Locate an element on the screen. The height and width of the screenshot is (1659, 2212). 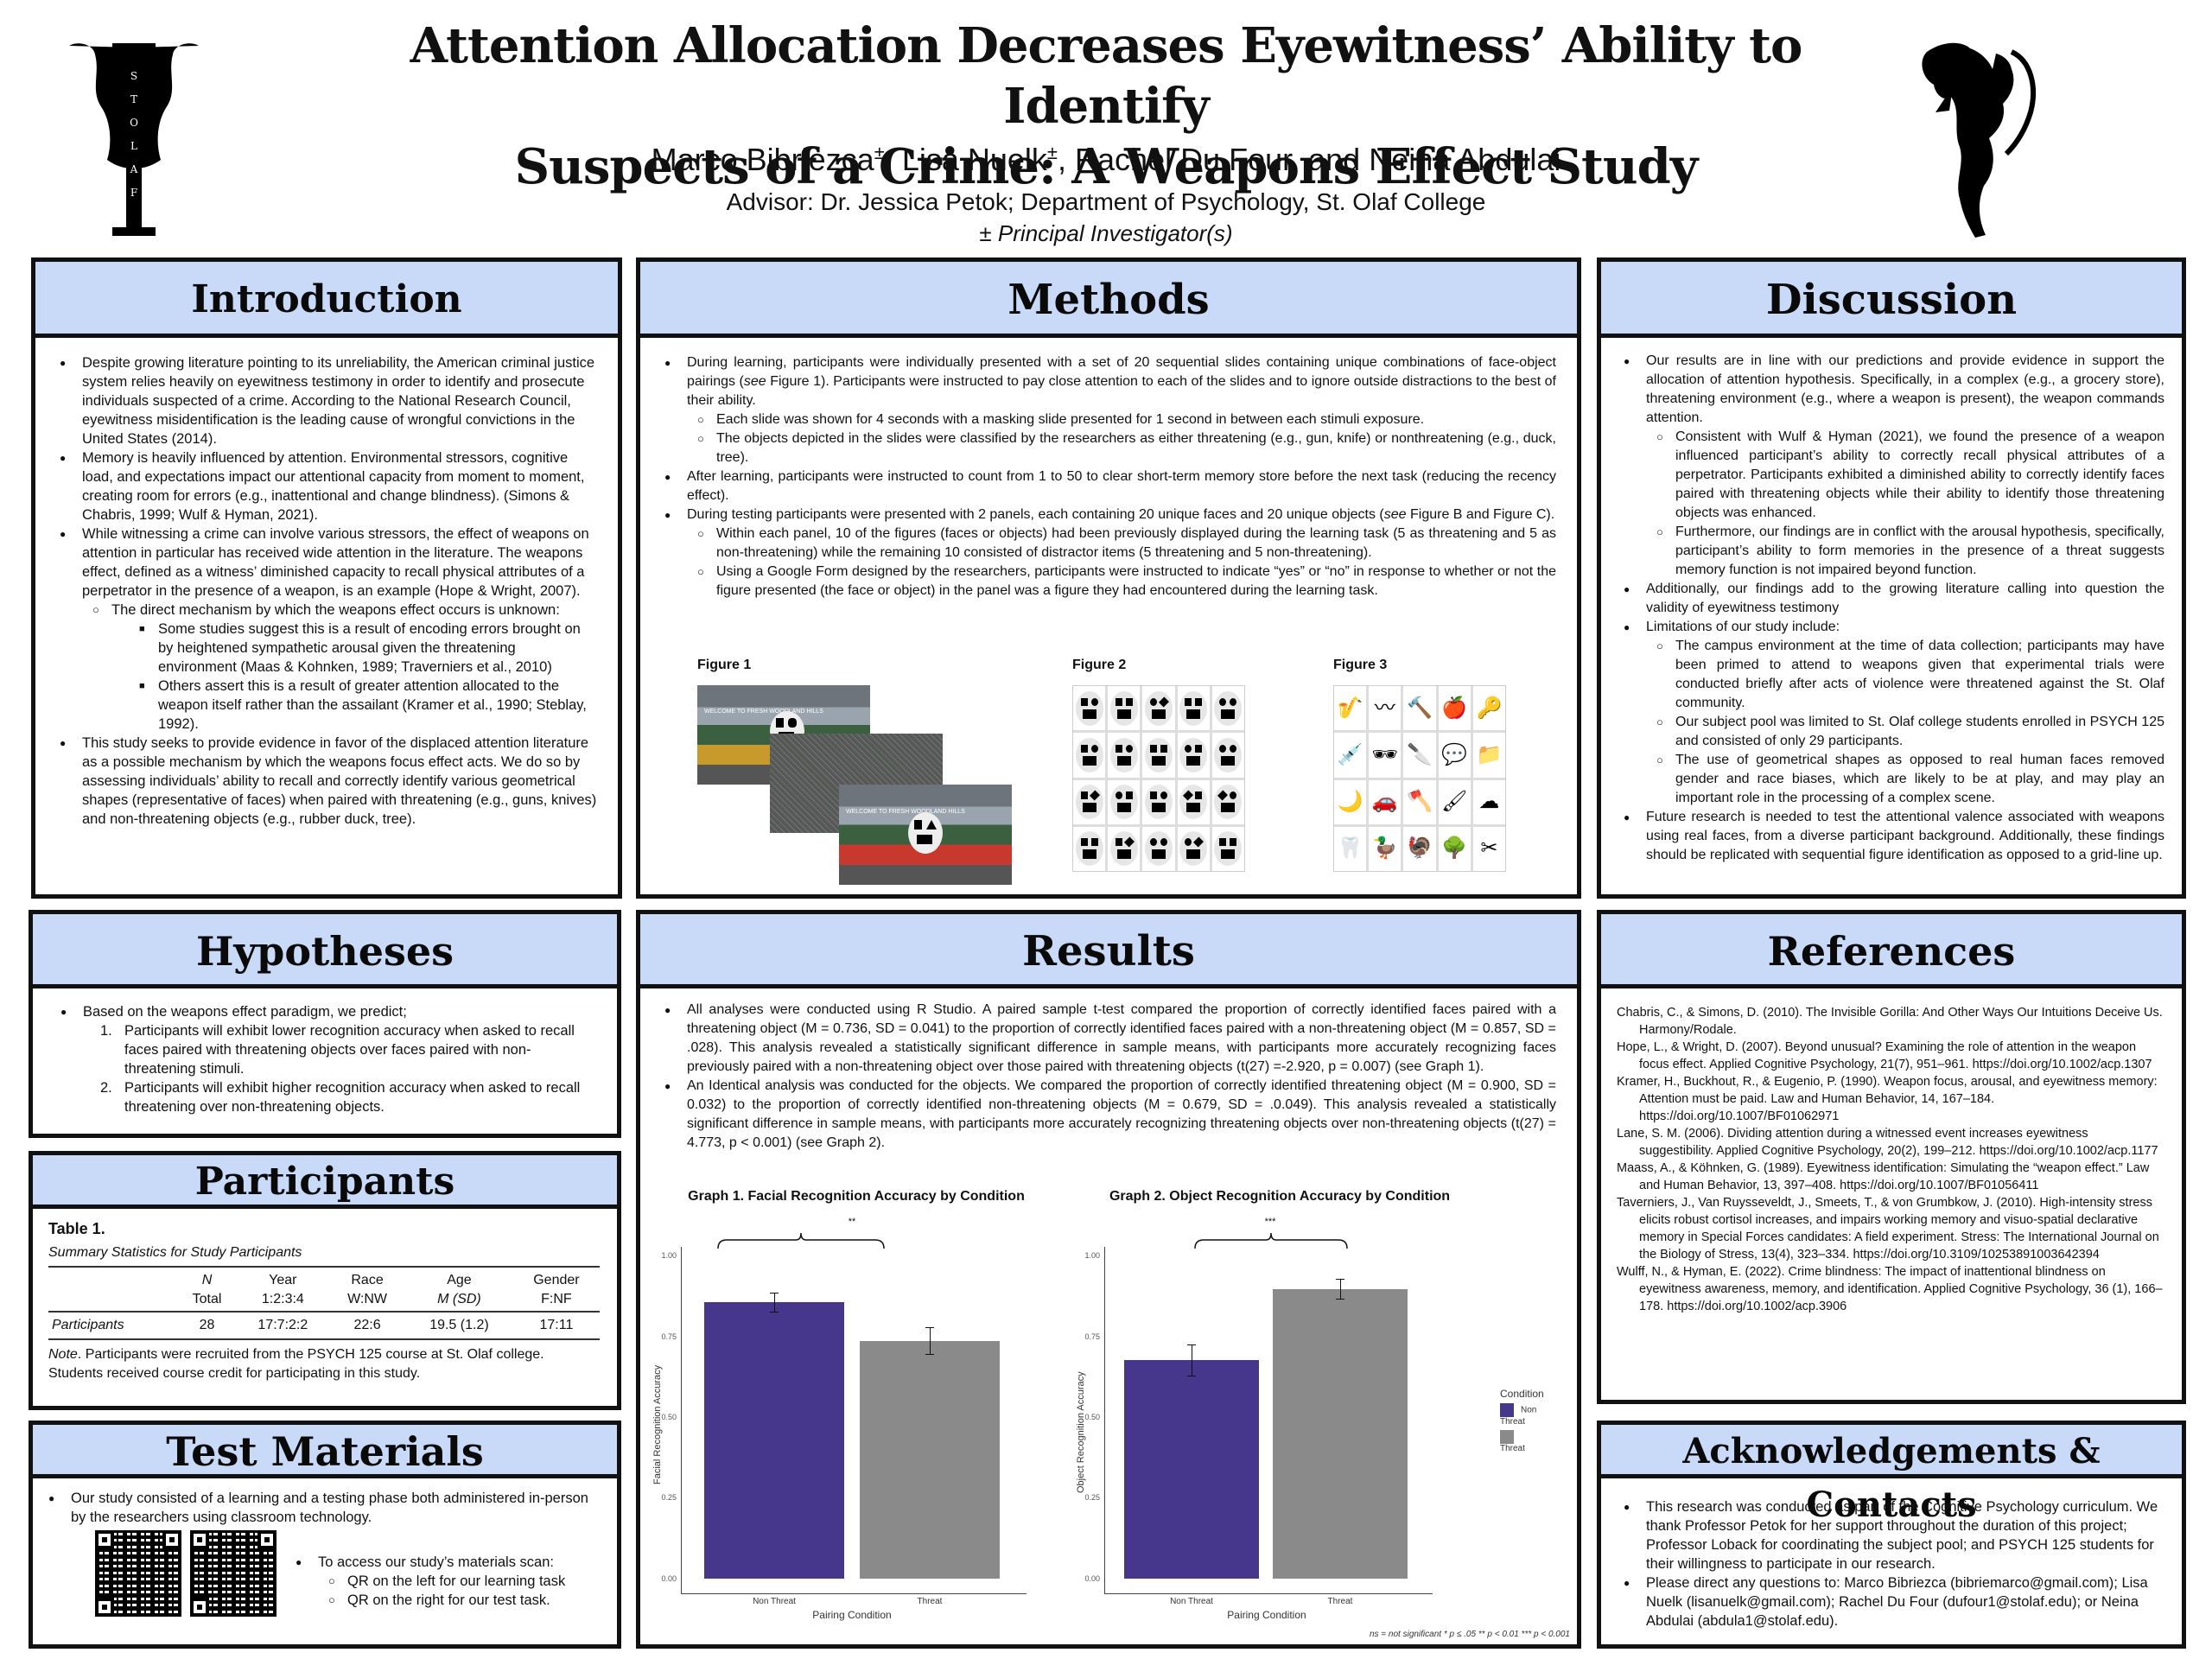
object-cell-sunglasses: 🕶 is located at coordinates (1385, 755).